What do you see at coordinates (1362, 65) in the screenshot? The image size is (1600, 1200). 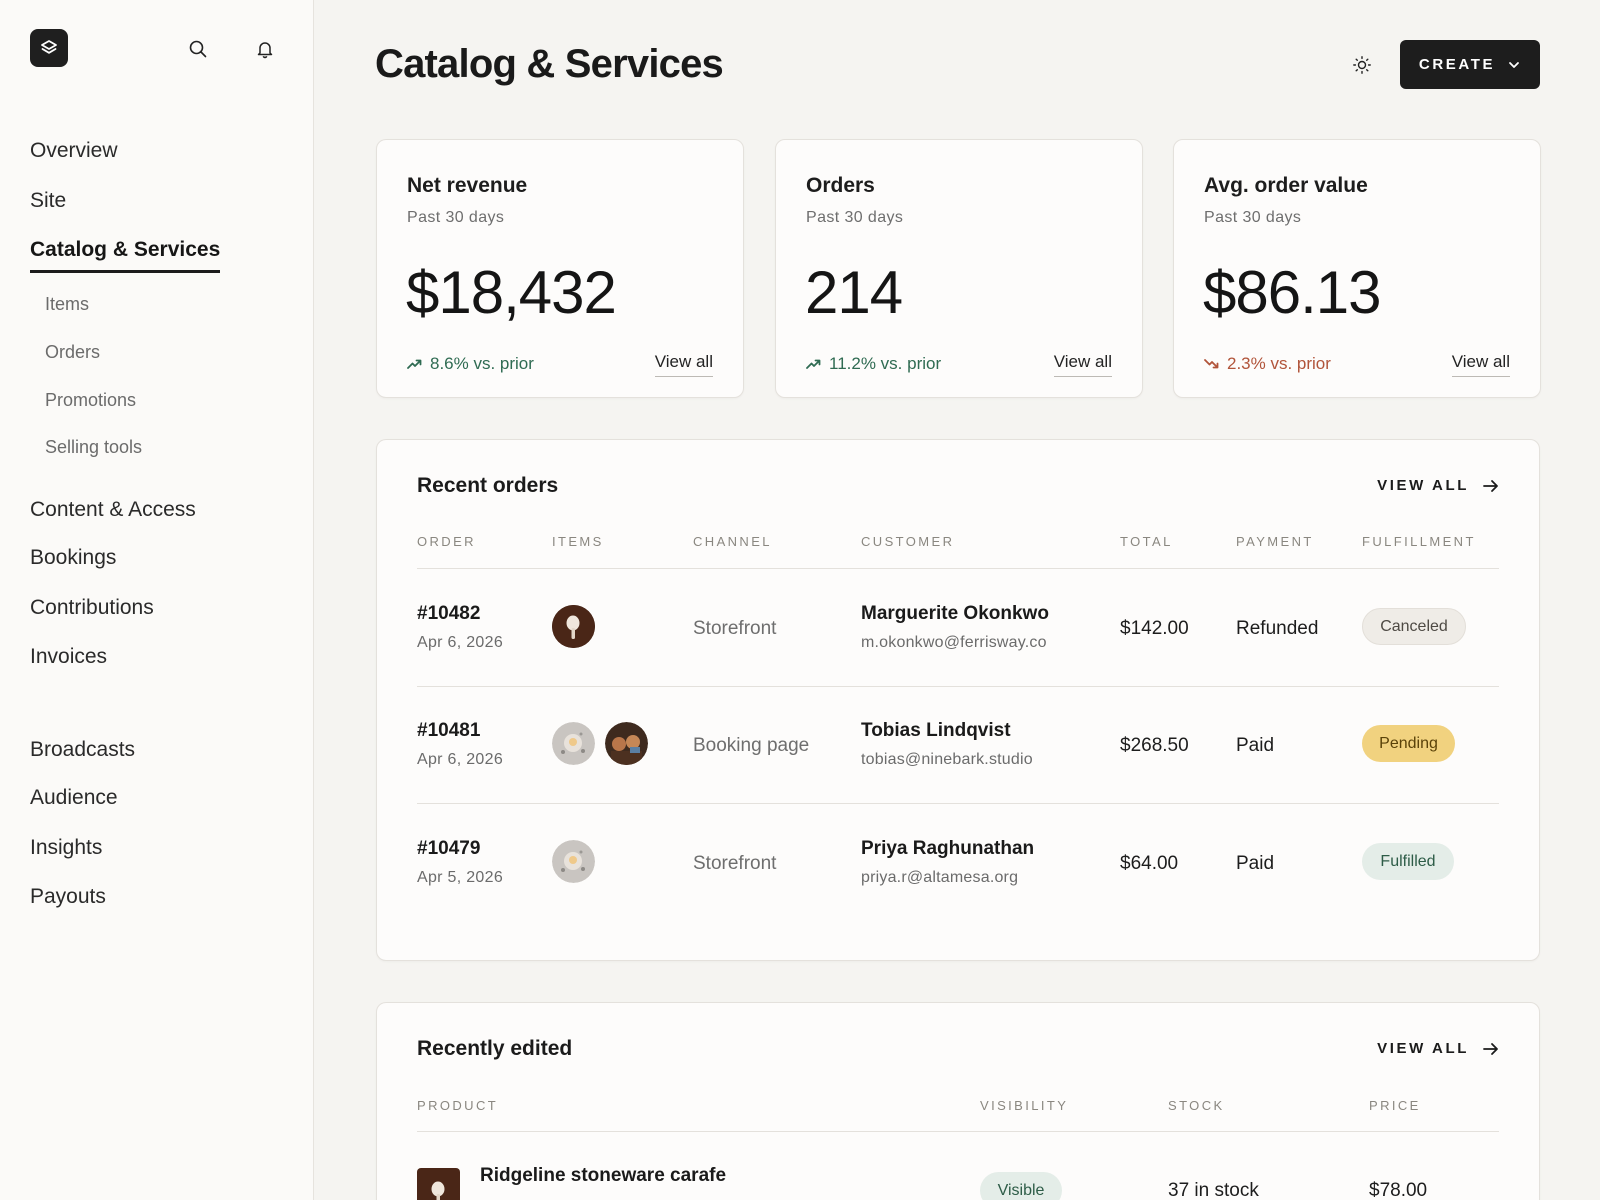 I see `sun-icon` at bounding box center [1362, 65].